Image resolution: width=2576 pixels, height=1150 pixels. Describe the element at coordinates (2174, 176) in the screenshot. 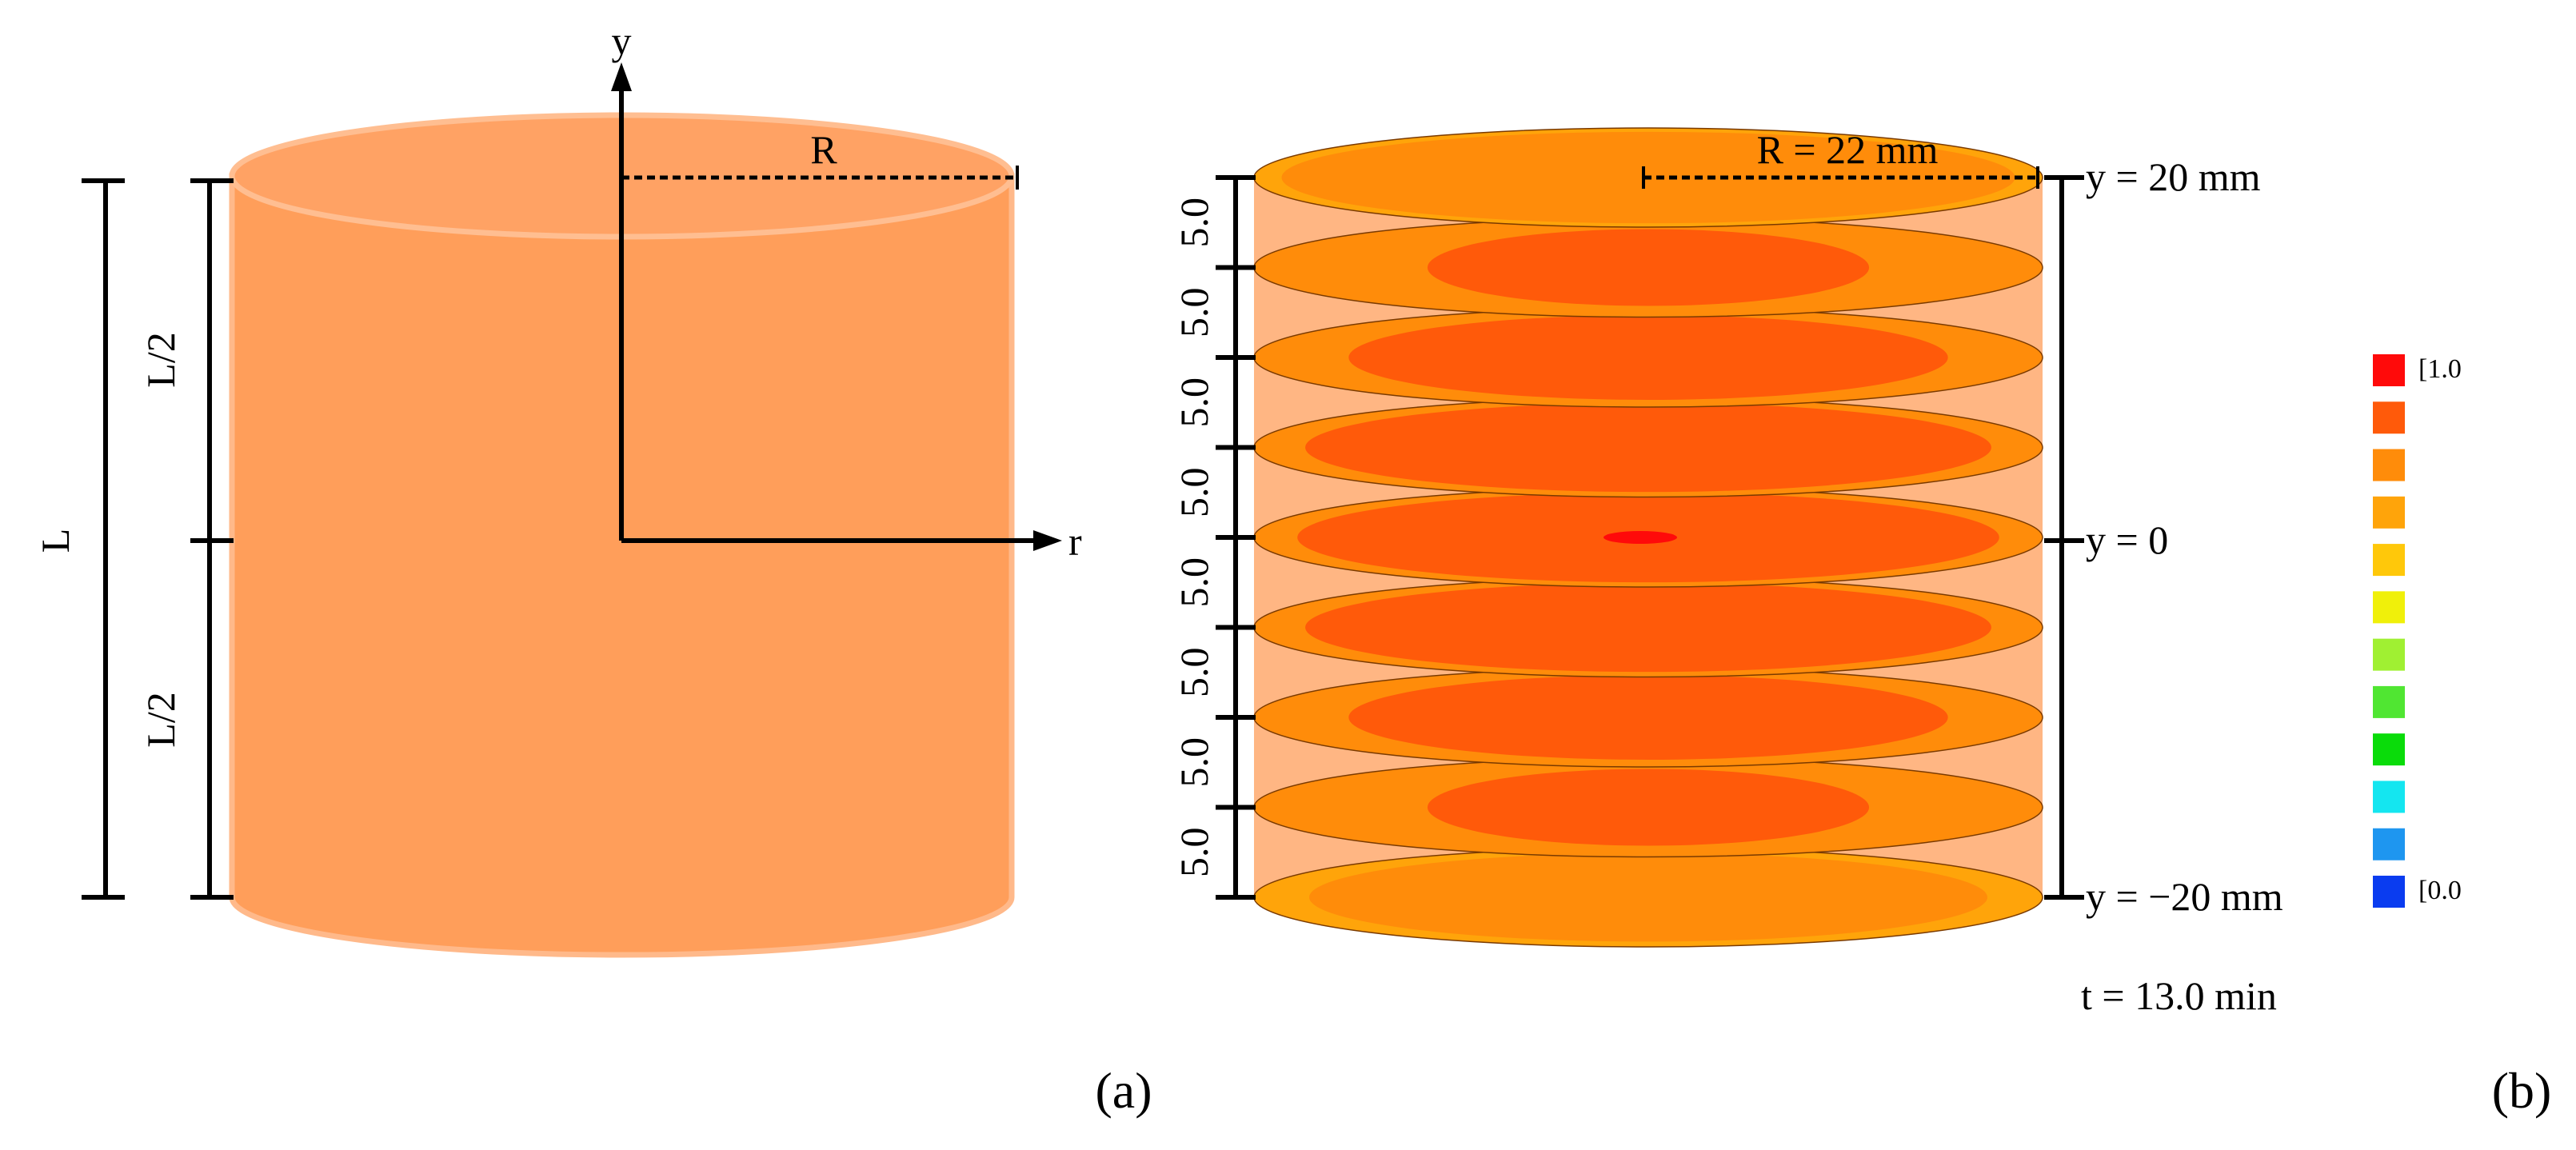

I see `y-top-label: y = 20 mm` at that location.